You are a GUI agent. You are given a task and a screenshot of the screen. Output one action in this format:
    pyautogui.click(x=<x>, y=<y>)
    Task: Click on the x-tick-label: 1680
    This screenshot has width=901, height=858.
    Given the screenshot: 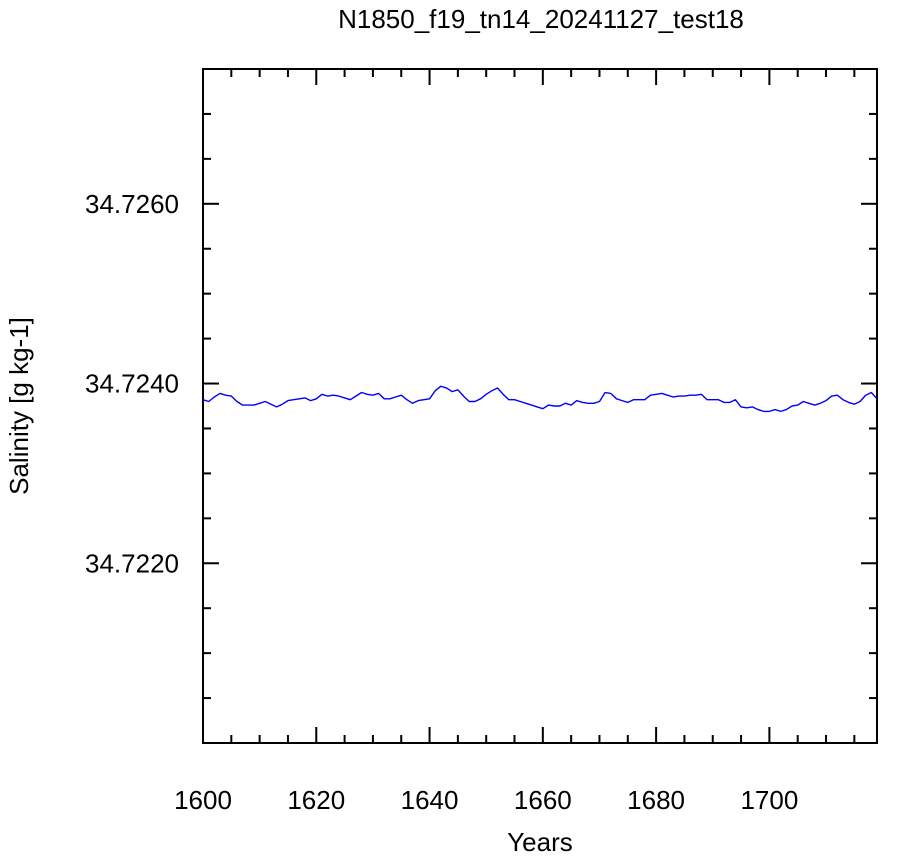 What is the action you would take?
    pyautogui.click(x=656, y=800)
    